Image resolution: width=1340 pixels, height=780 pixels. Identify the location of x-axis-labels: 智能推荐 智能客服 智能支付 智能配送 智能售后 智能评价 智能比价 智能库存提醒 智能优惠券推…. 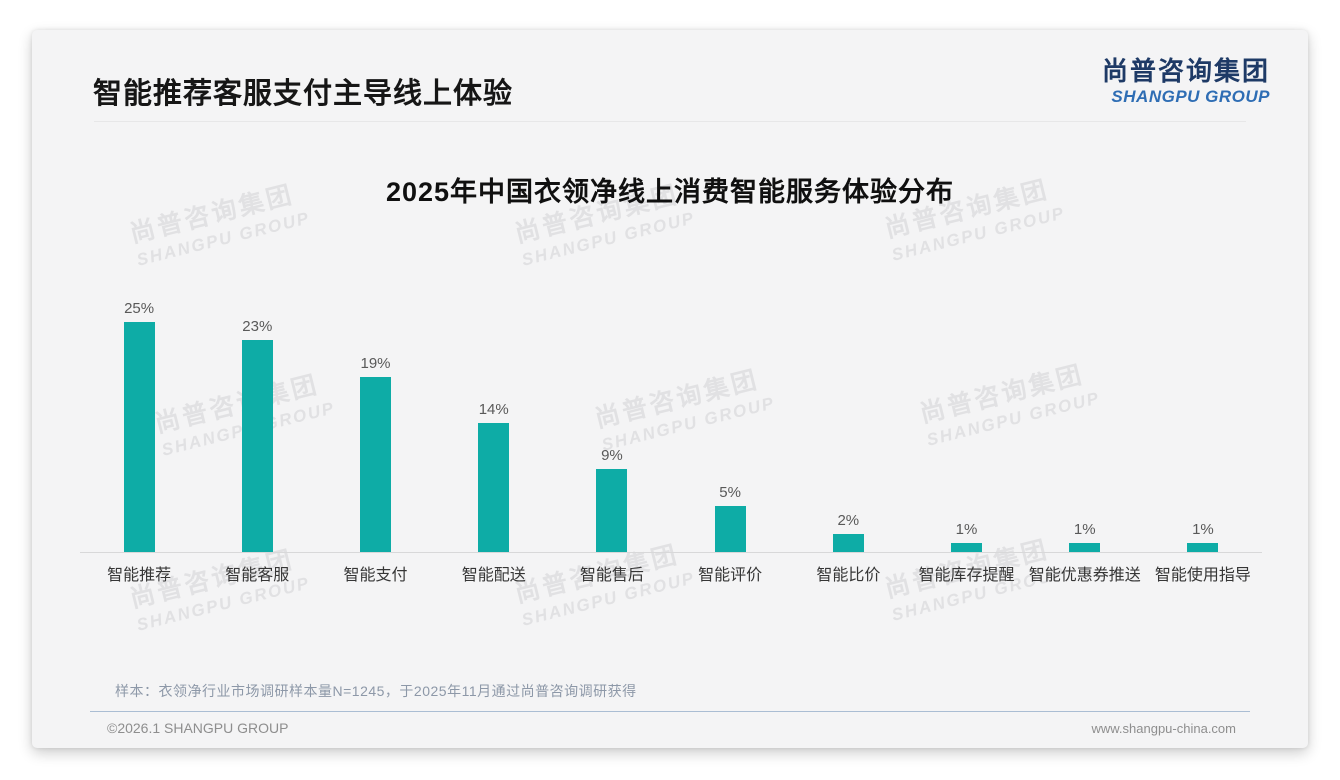
(671, 573).